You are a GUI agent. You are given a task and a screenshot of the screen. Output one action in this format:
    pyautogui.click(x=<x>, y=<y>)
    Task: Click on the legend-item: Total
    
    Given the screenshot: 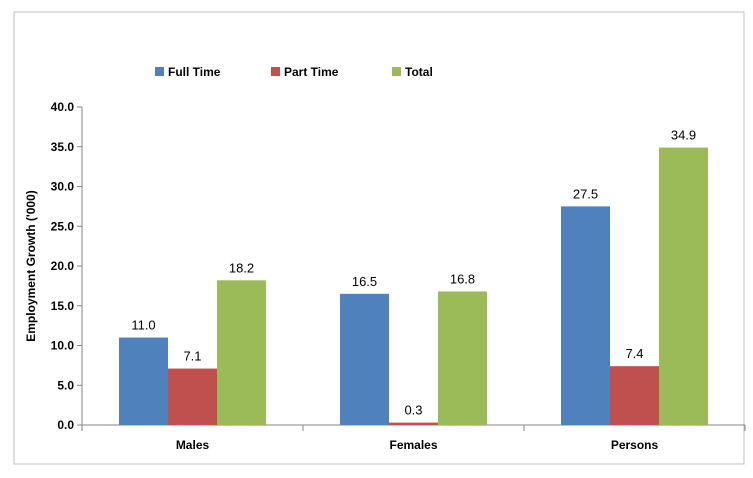 What is the action you would take?
    pyautogui.click(x=412, y=72)
    